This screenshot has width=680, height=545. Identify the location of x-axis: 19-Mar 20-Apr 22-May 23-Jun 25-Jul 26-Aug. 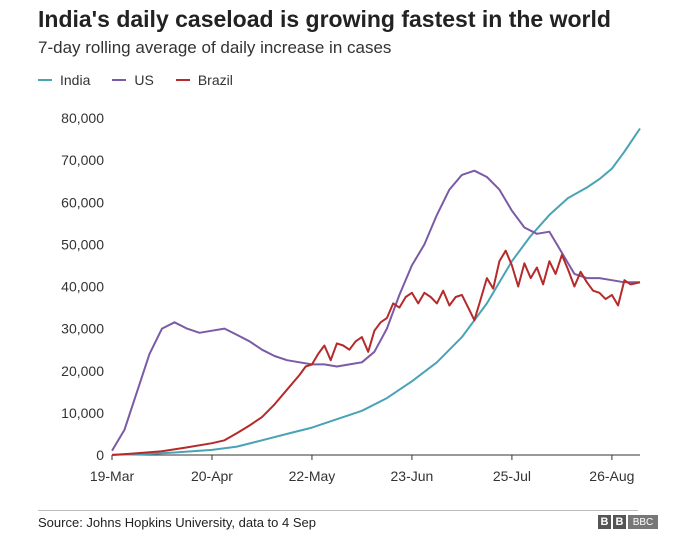
(365, 469).